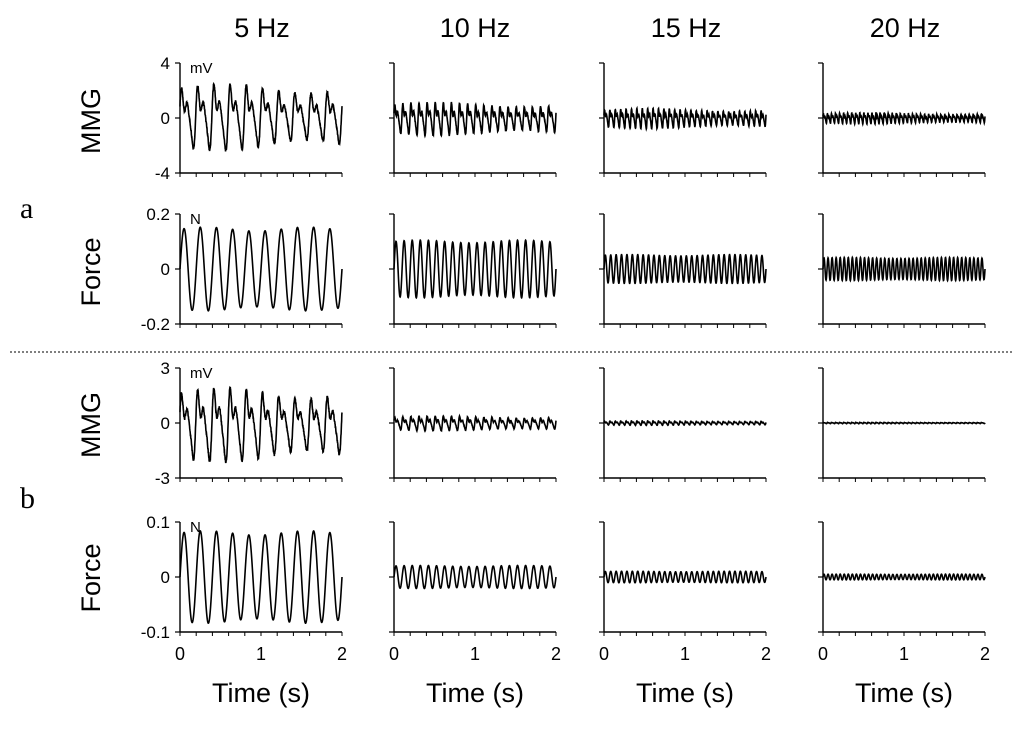 This screenshot has height=737, width=1024. Describe the element at coordinates (26, 208) in the screenshot. I see `panel-label-a: a` at that location.